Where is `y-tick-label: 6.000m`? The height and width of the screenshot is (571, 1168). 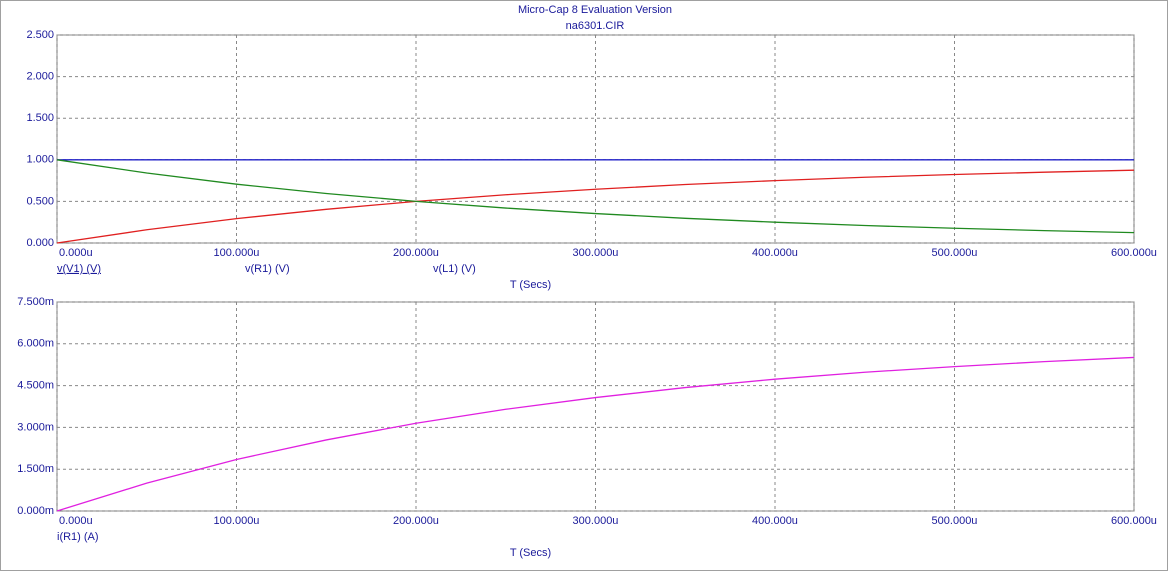
y-tick-label: 6.000m is located at coordinates (35, 344).